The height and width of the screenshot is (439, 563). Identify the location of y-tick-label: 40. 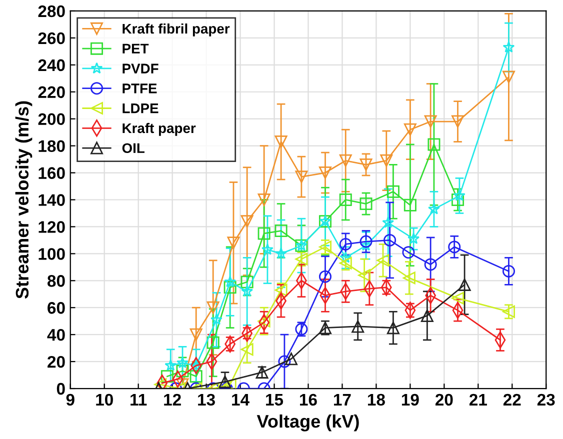
(56, 334).